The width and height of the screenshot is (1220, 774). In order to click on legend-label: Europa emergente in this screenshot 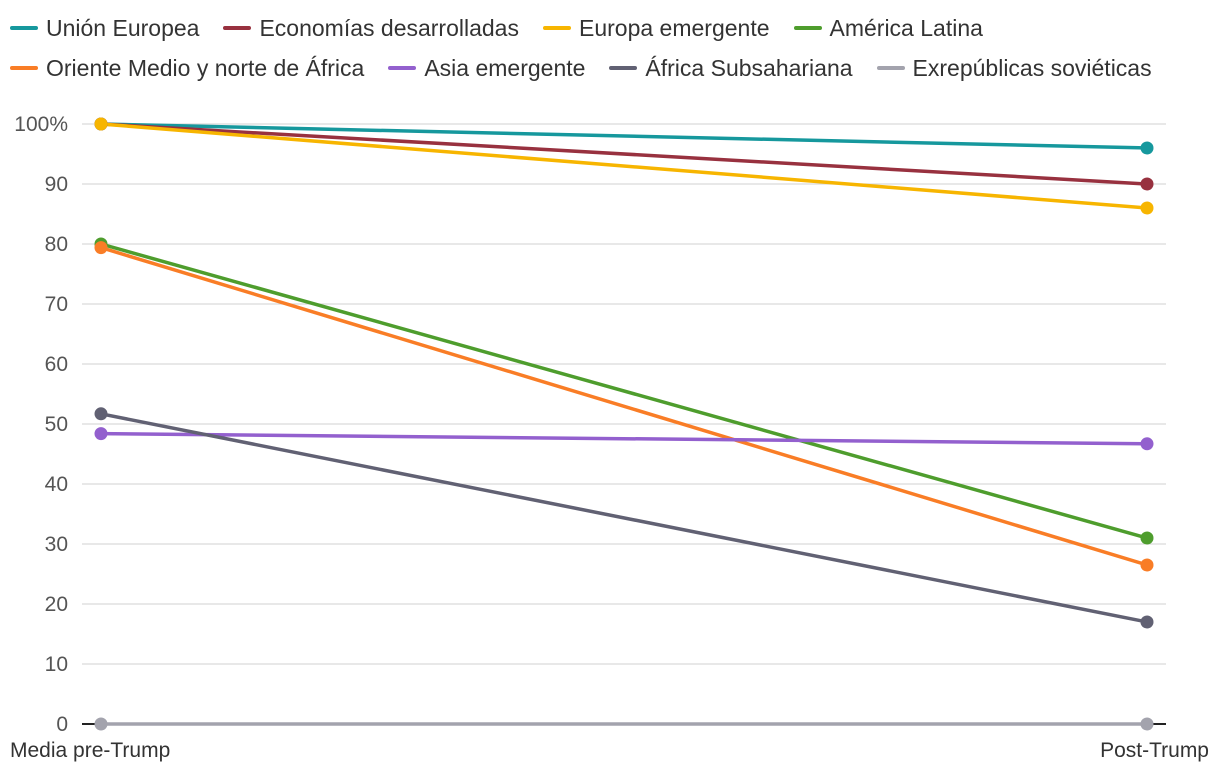, I will do `click(674, 28)`.